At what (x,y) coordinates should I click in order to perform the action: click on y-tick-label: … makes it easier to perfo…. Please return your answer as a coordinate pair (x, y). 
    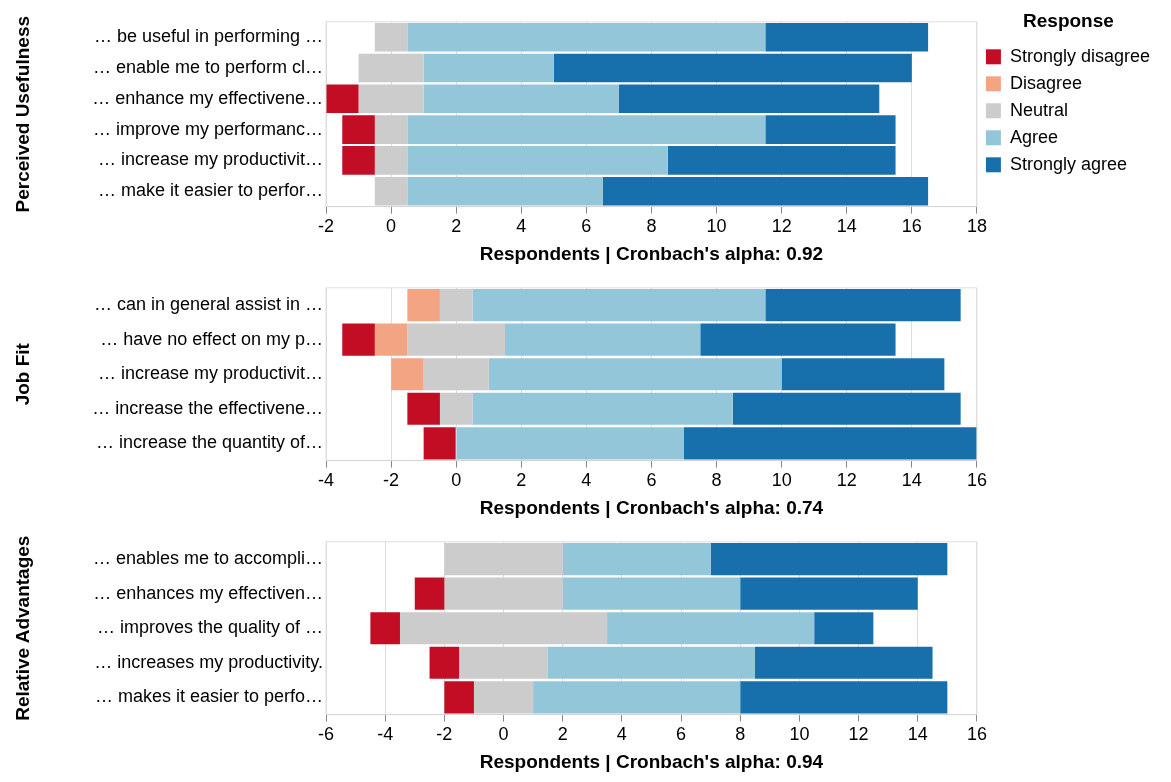
    Looking at the image, I should click on (208, 696).